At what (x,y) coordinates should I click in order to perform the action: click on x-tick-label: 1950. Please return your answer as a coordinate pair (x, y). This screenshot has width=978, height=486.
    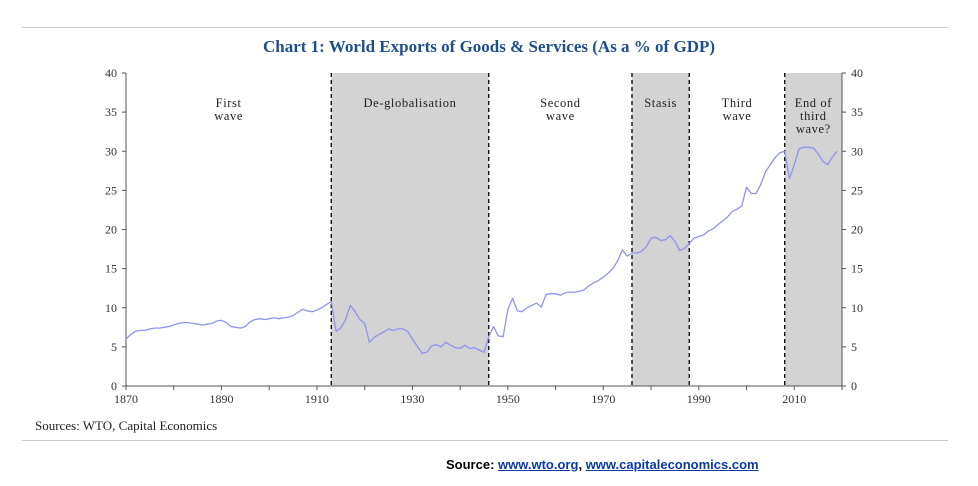
    Looking at the image, I should click on (508, 399).